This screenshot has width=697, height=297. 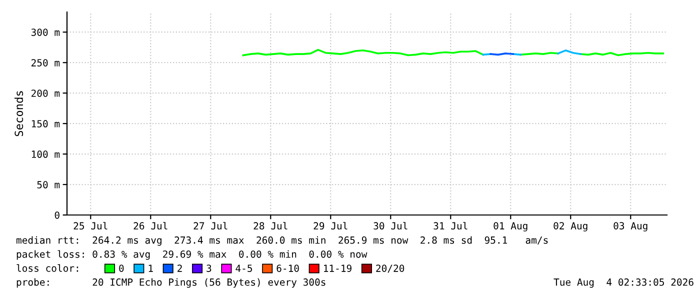 What do you see at coordinates (150, 268) in the screenshot?
I see `legend-label: 1` at bounding box center [150, 268].